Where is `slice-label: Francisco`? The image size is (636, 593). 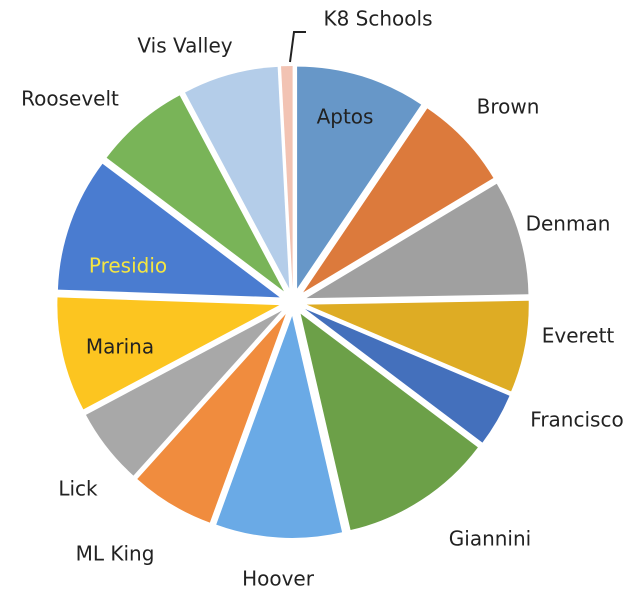 slice-label: Francisco is located at coordinates (576, 420).